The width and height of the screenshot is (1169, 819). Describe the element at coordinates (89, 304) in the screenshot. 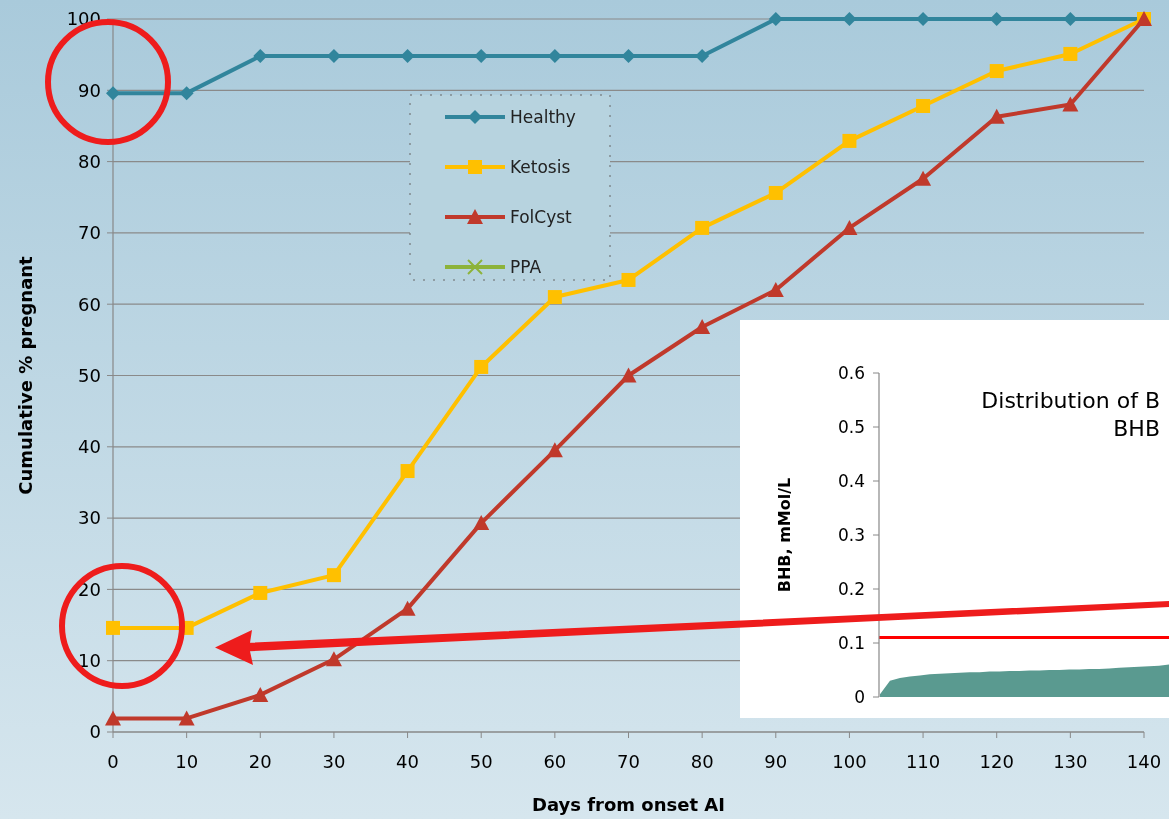

I see `y-tick-label: 60` at that location.